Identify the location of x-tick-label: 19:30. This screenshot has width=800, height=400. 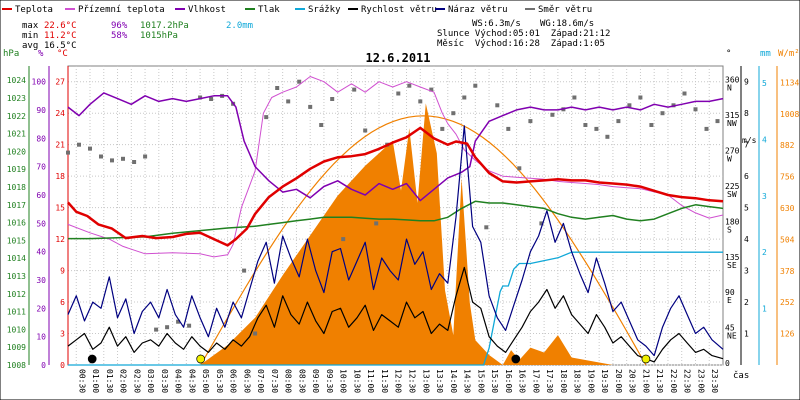
(604, 381).